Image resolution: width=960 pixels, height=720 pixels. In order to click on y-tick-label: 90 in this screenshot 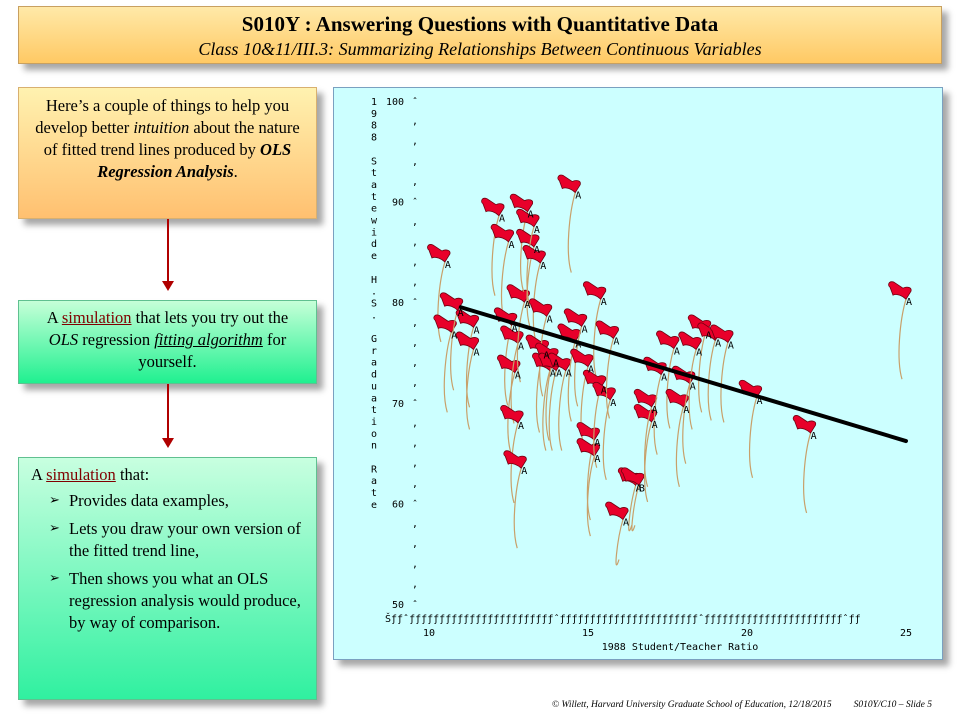, I will do `click(398, 203)`.